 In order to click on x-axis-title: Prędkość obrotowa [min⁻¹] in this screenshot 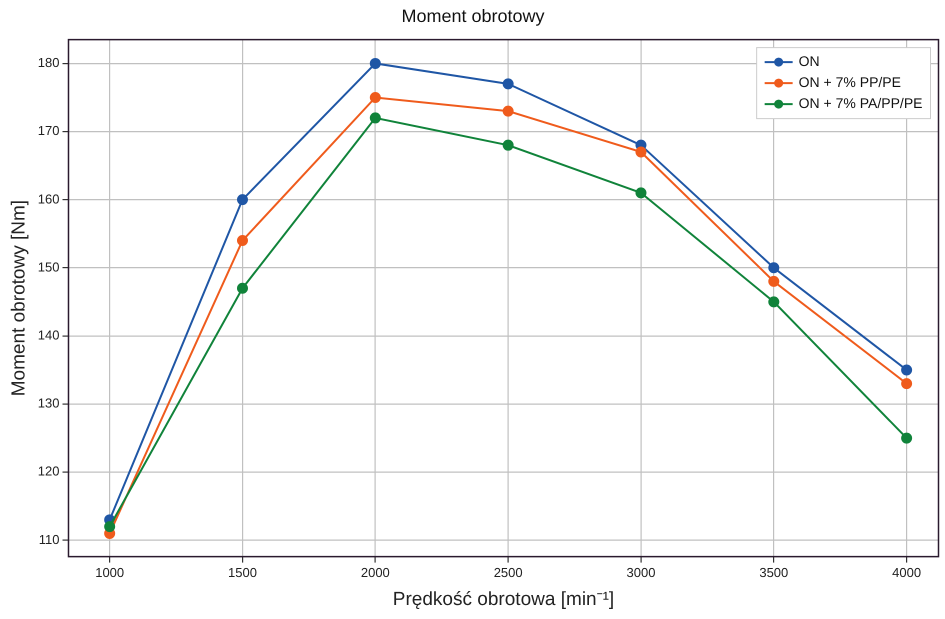, I will do `click(503, 599)`.